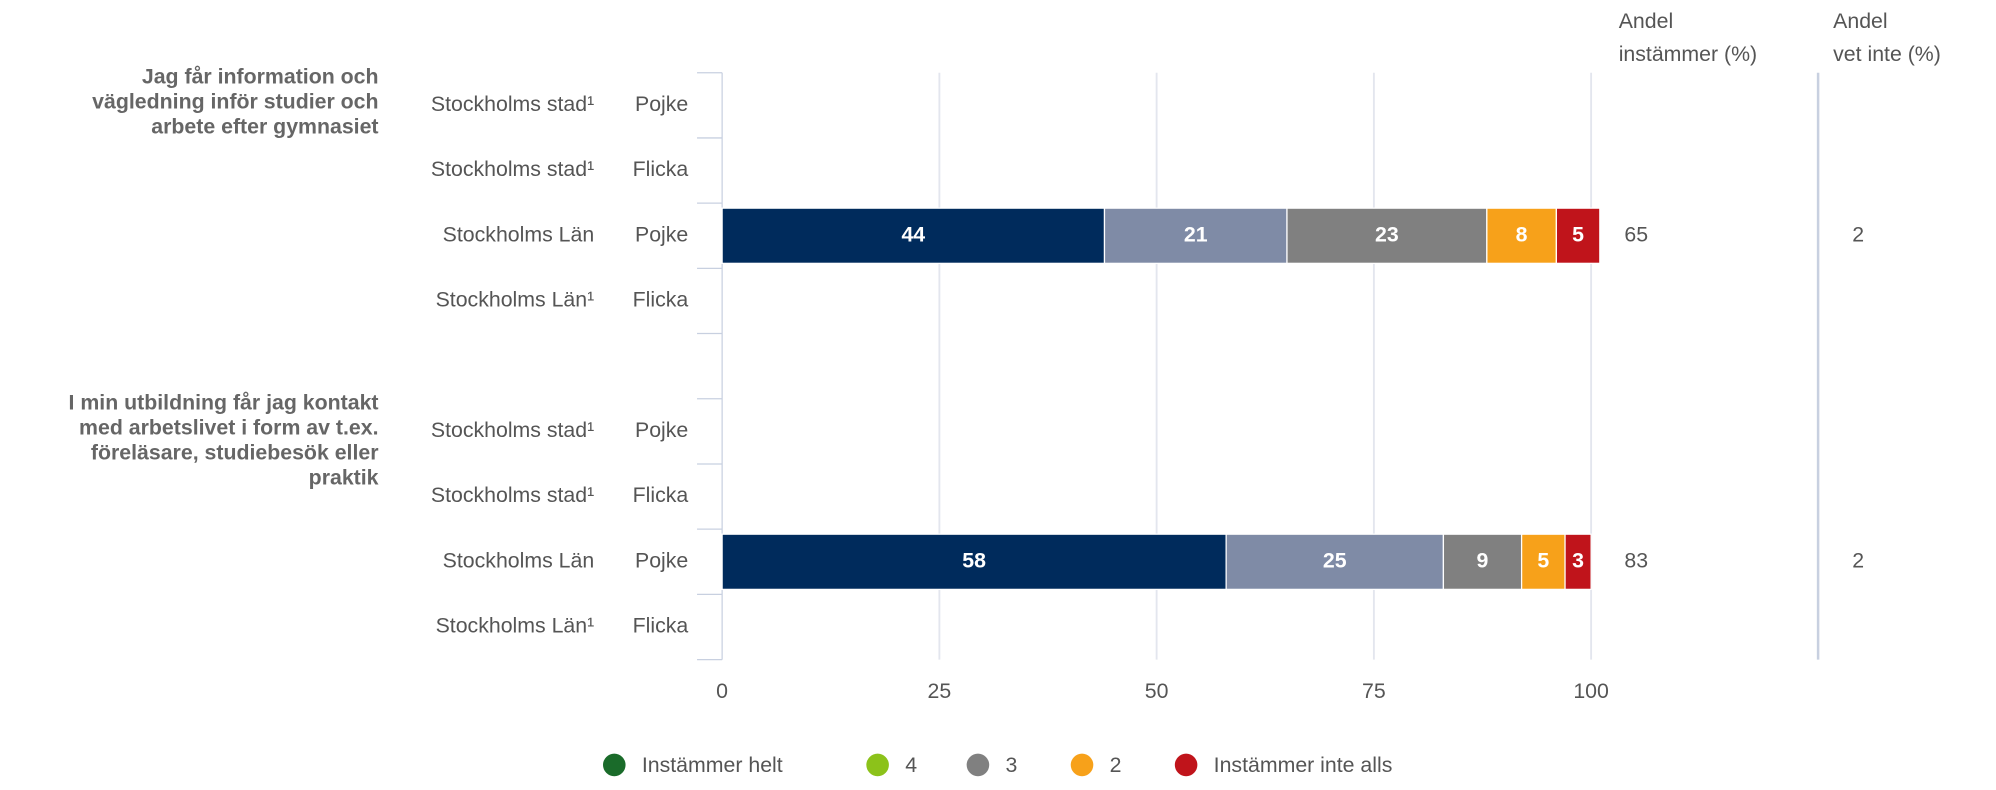 This screenshot has width=1996, height=790. What do you see at coordinates (1012, 765) in the screenshot?
I see `legend-label: 3` at bounding box center [1012, 765].